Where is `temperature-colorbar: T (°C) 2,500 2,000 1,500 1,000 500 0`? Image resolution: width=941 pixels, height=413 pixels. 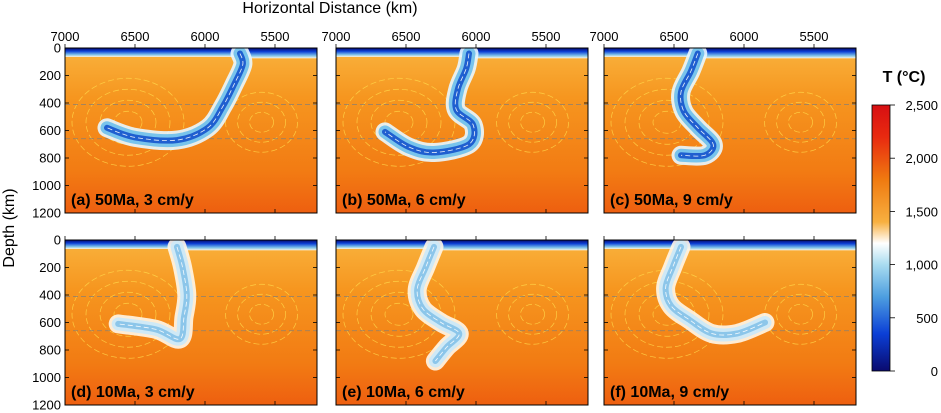
temperature-colorbar: T (°C) 2,500 2,000 1,500 1,000 500 0 is located at coordinates (904, 224).